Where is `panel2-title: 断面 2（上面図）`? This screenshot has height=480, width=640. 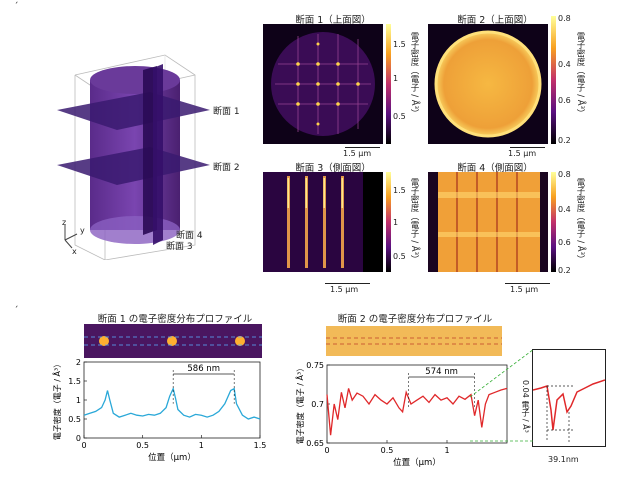 panel2-title: 断面 2（上面図） is located at coordinates (495, 20).